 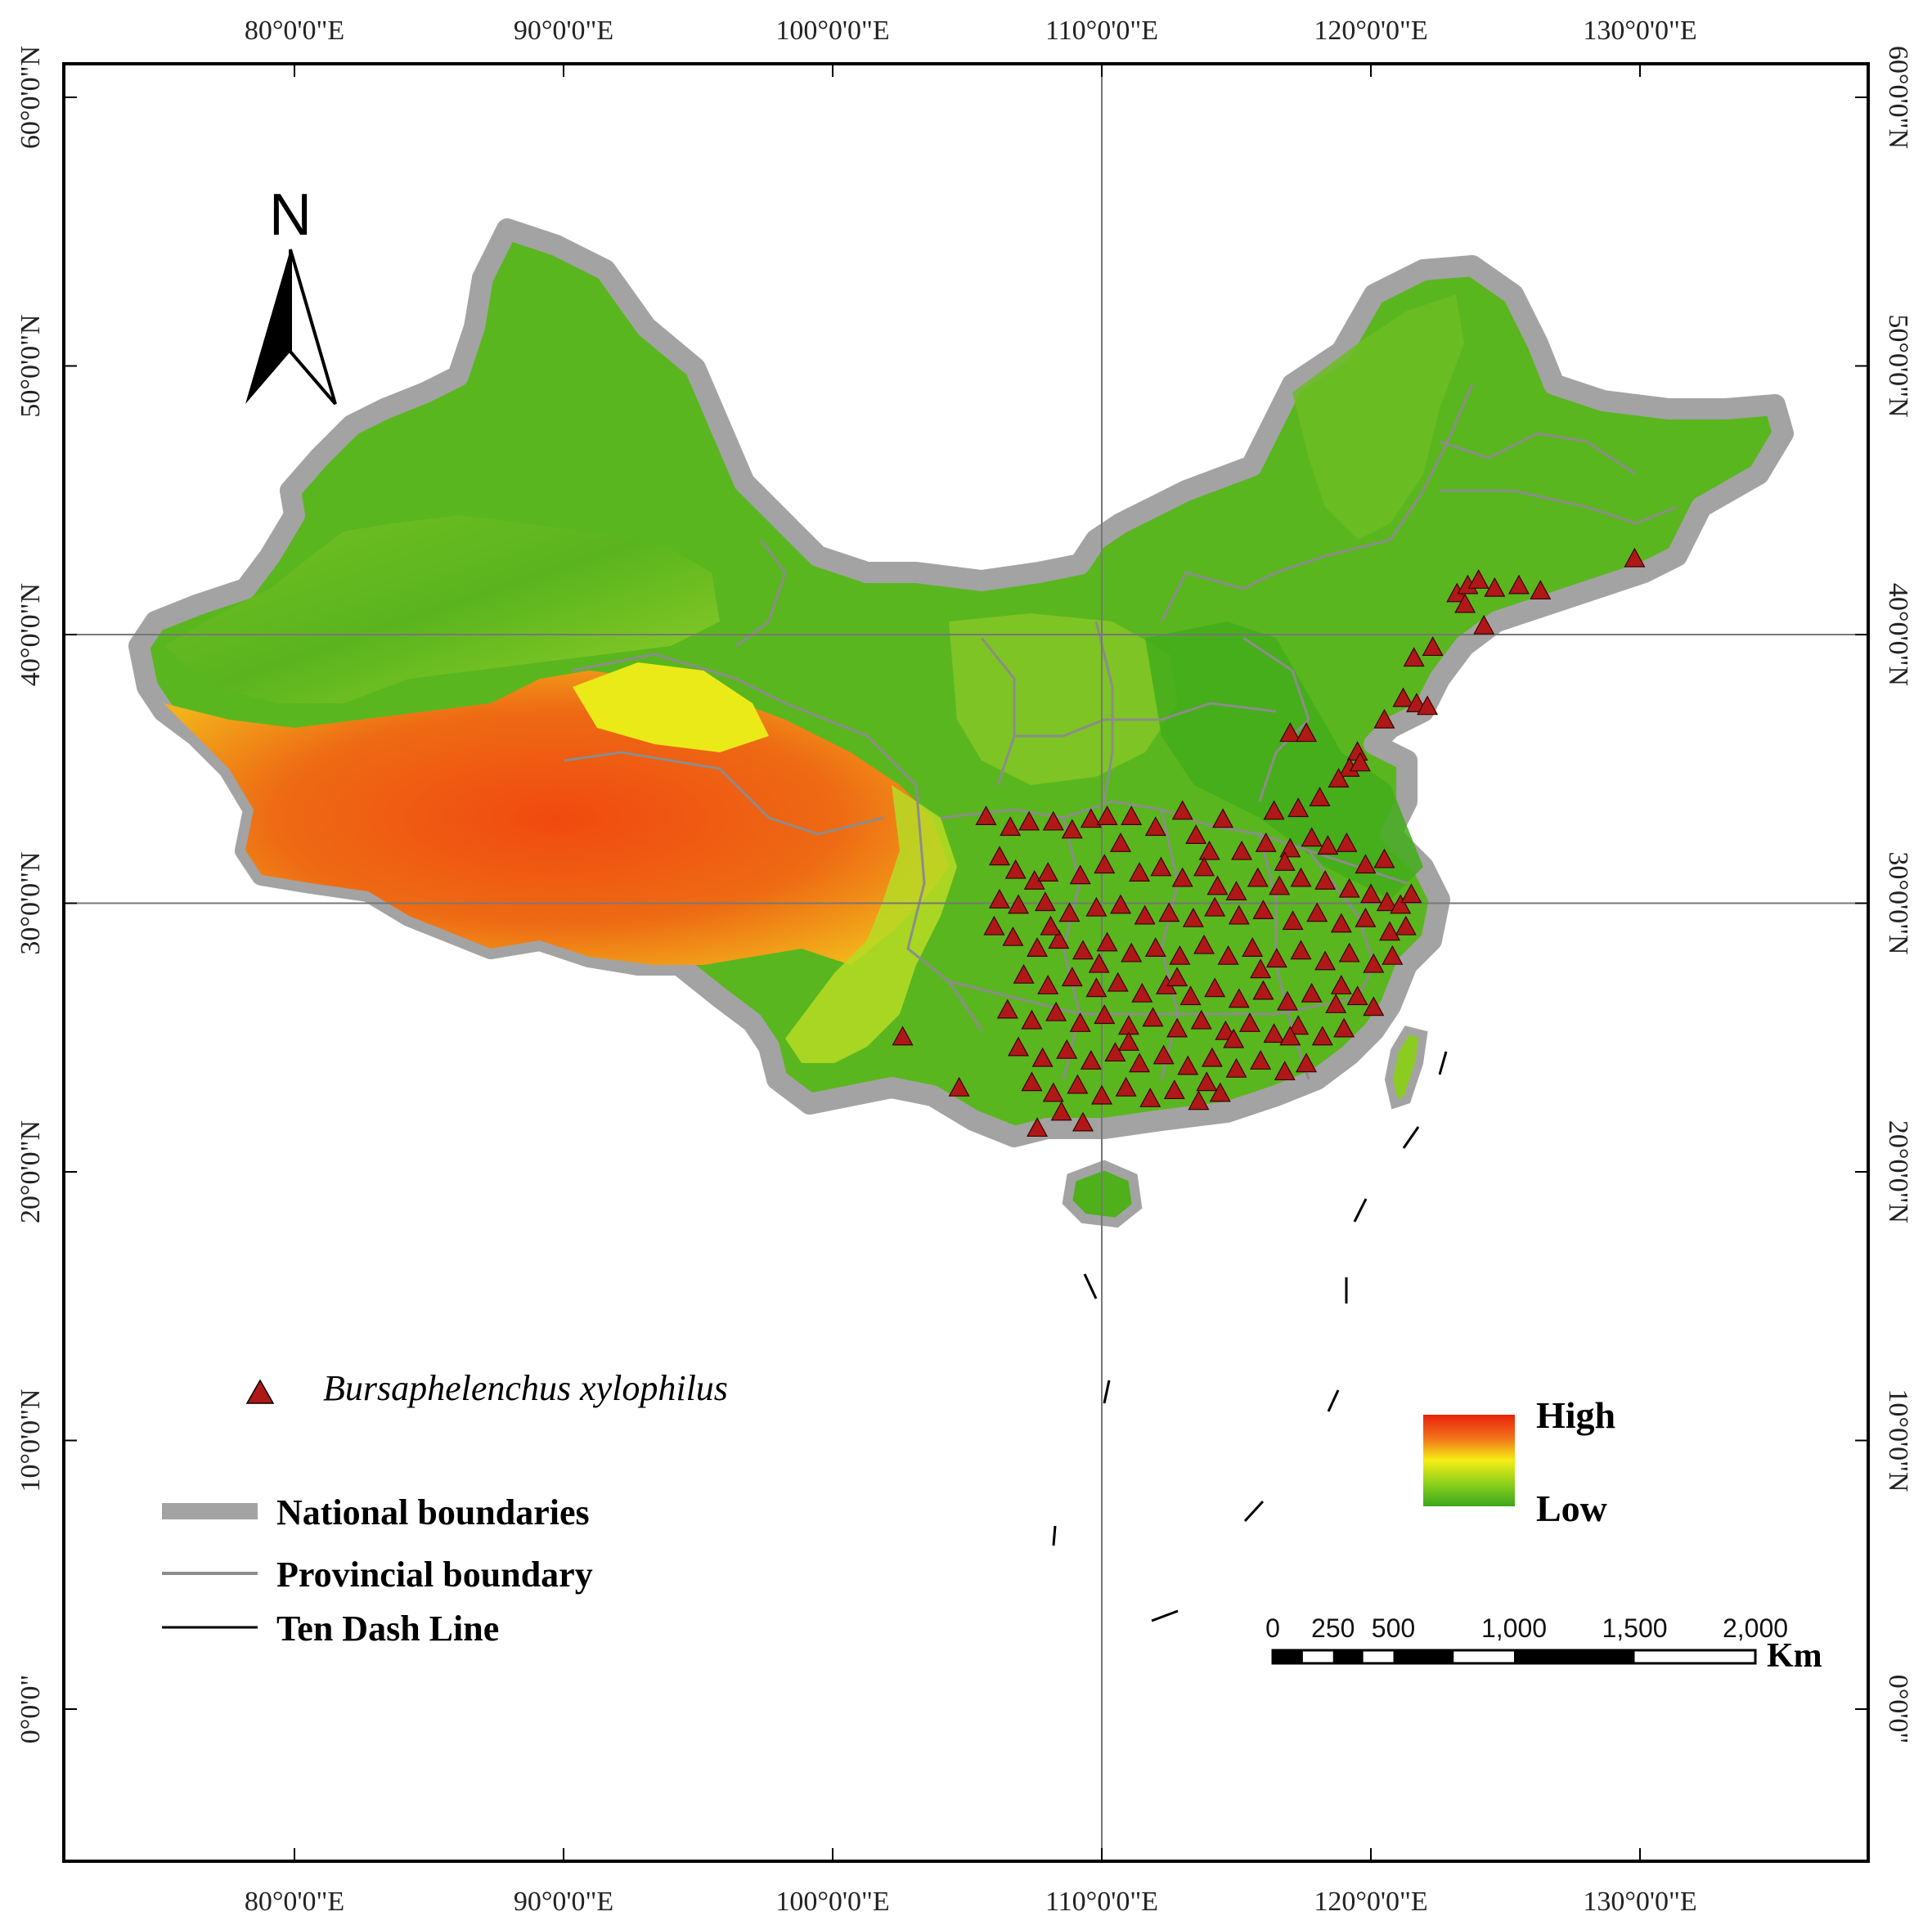 What do you see at coordinates (1756, 1628) in the screenshot?
I see `scale-bar-label: 2,000` at bounding box center [1756, 1628].